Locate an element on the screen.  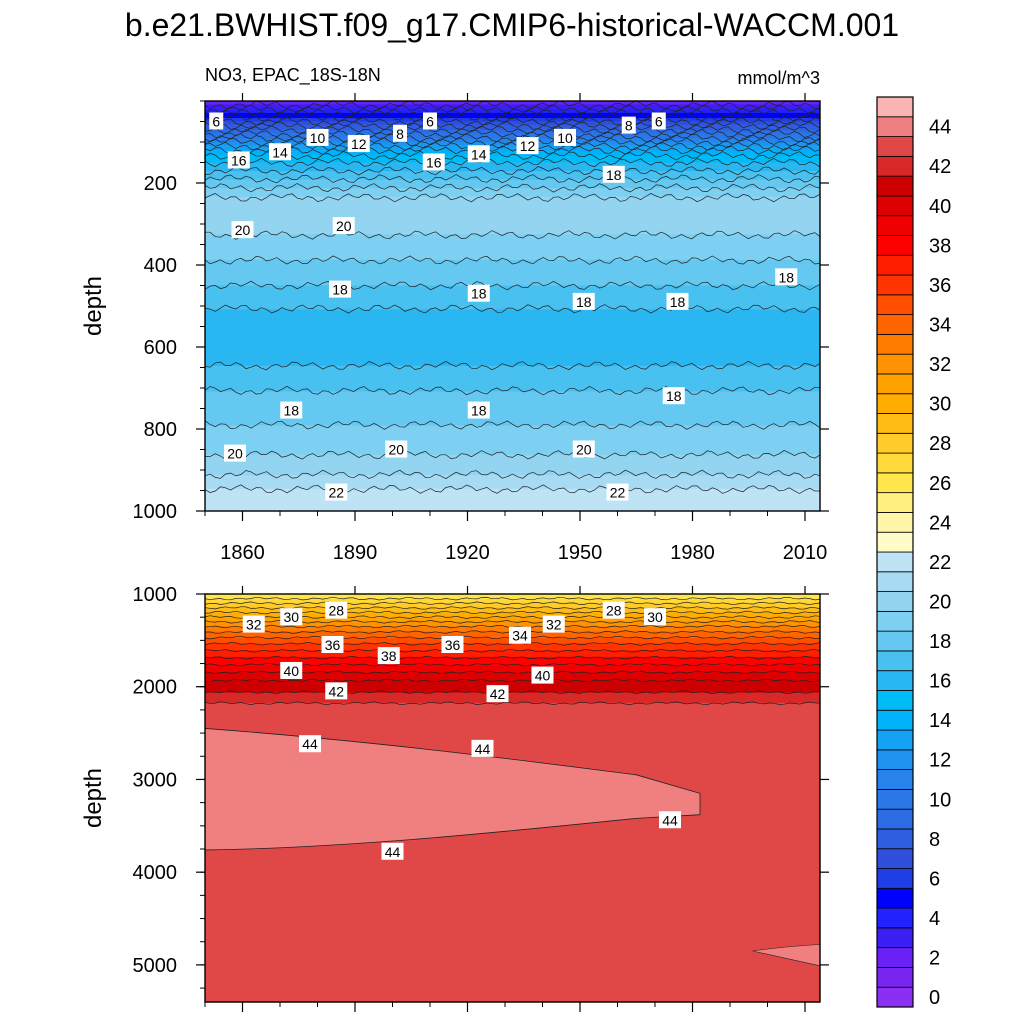
contour-label-text: 38 is located at coordinates (389, 656).